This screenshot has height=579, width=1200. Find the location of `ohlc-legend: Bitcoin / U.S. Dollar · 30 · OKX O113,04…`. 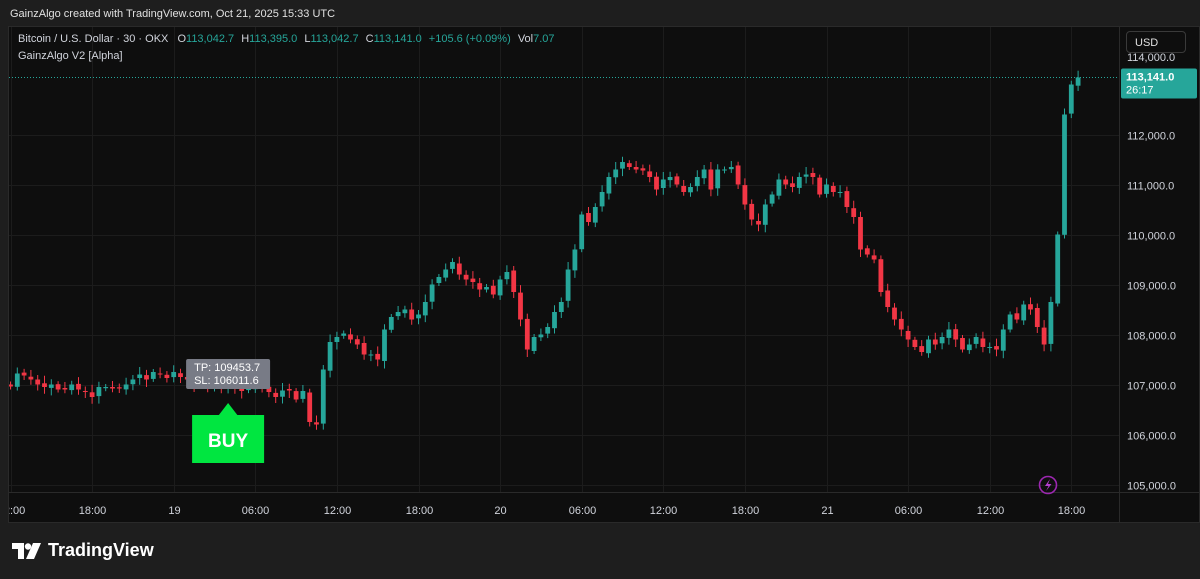

ohlc-legend: Bitcoin / U.S. Dollar · 30 · OKX O113,04… is located at coordinates (286, 39).